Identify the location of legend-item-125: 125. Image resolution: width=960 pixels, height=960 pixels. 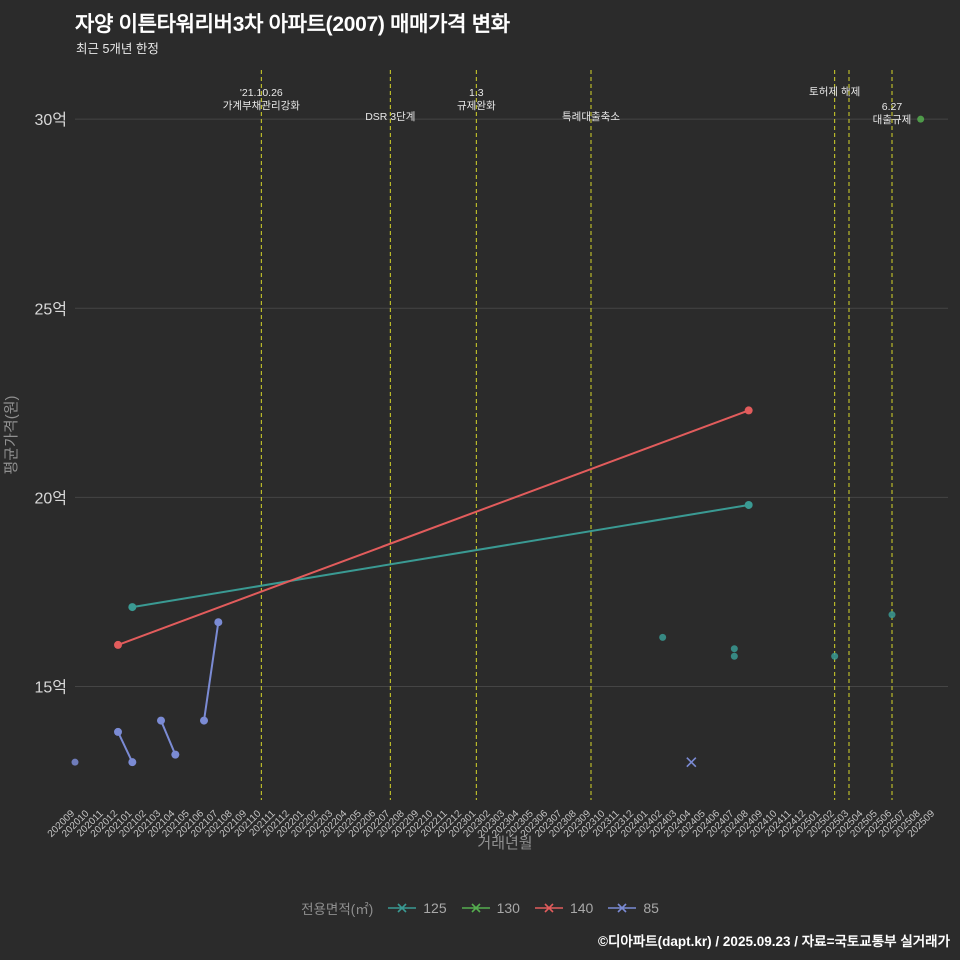
(417, 908).